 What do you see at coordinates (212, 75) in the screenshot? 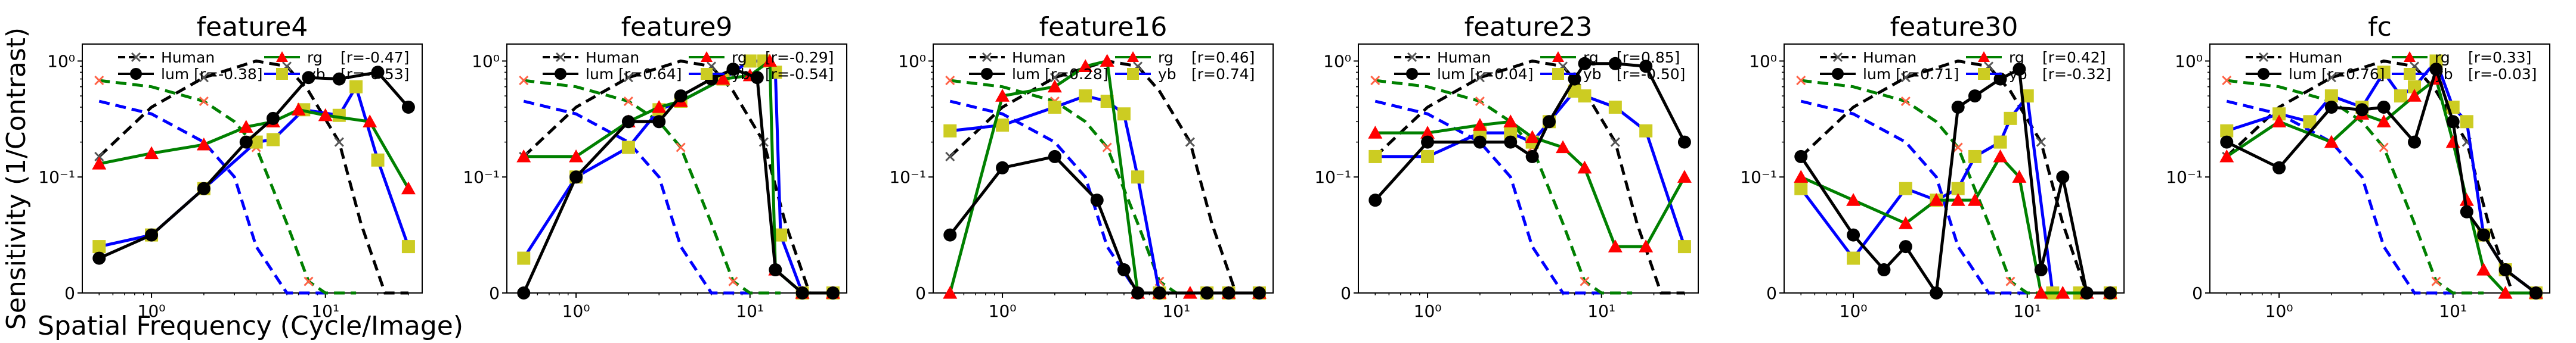
I see `legend-lum-label: lum [r=-0.38]` at bounding box center [212, 75].